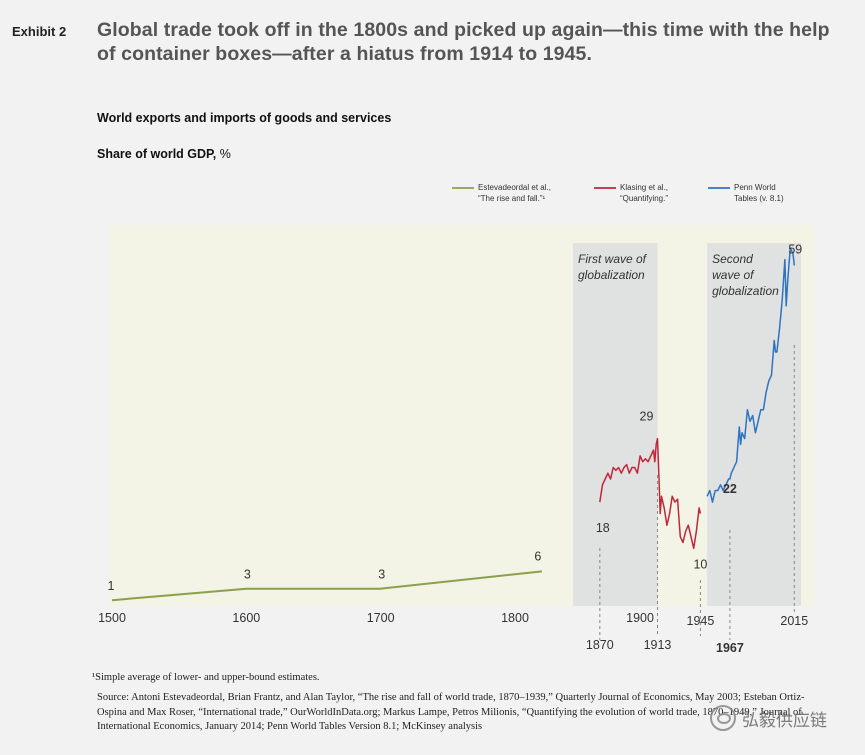 This screenshot has height=755, width=865. I want to click on value-label: 22, so click(730, 489).